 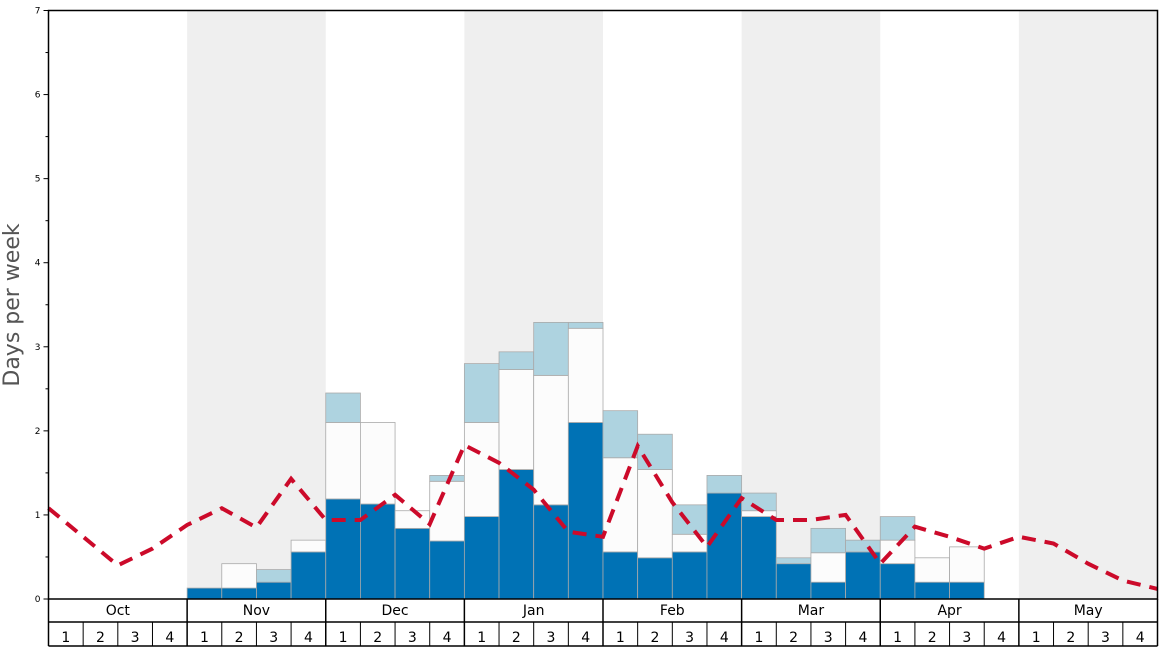 What do you see at coordinates (118, 611) in the screenshot?
I see `month-label: Oct` at bounding box center [118, 611].